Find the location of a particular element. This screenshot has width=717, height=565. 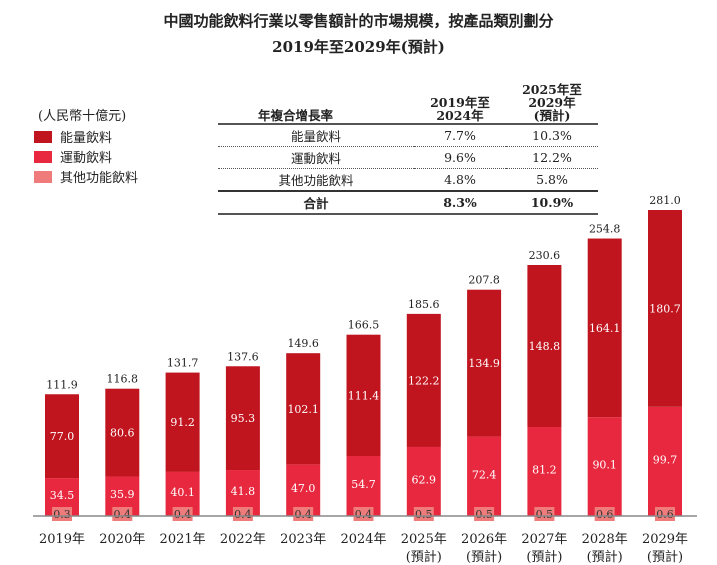

cagr-header: 年複合增長率 is located at coordinates (316, 103).